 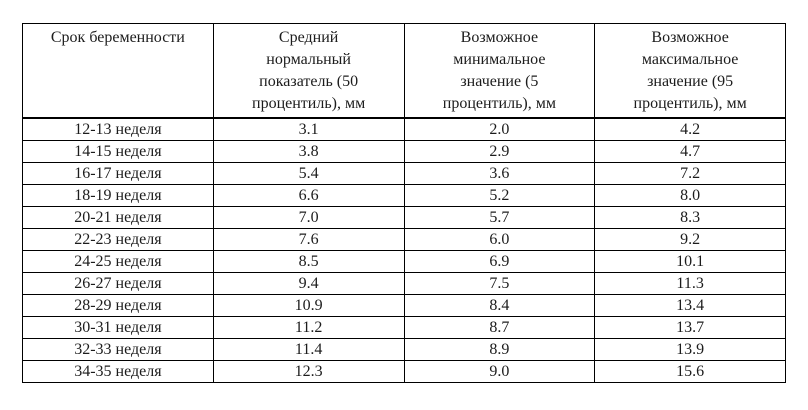 What do you see at coordinates (499, 217) in the screenshot?
I see `cell-value-mm: 5.7` at bounding box center [499, 217].